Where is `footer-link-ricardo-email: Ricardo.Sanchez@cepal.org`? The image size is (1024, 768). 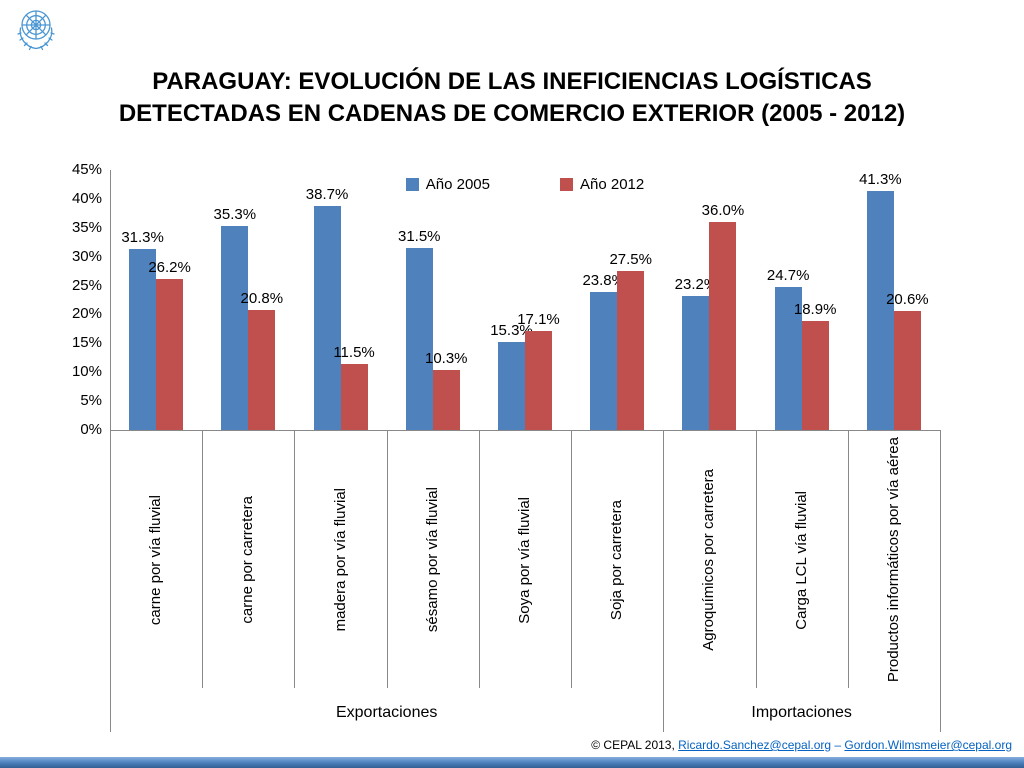 footer-link-ricardo-email: Ricardo.Sanchez@cepal.org is located at coordinates (755, 745).